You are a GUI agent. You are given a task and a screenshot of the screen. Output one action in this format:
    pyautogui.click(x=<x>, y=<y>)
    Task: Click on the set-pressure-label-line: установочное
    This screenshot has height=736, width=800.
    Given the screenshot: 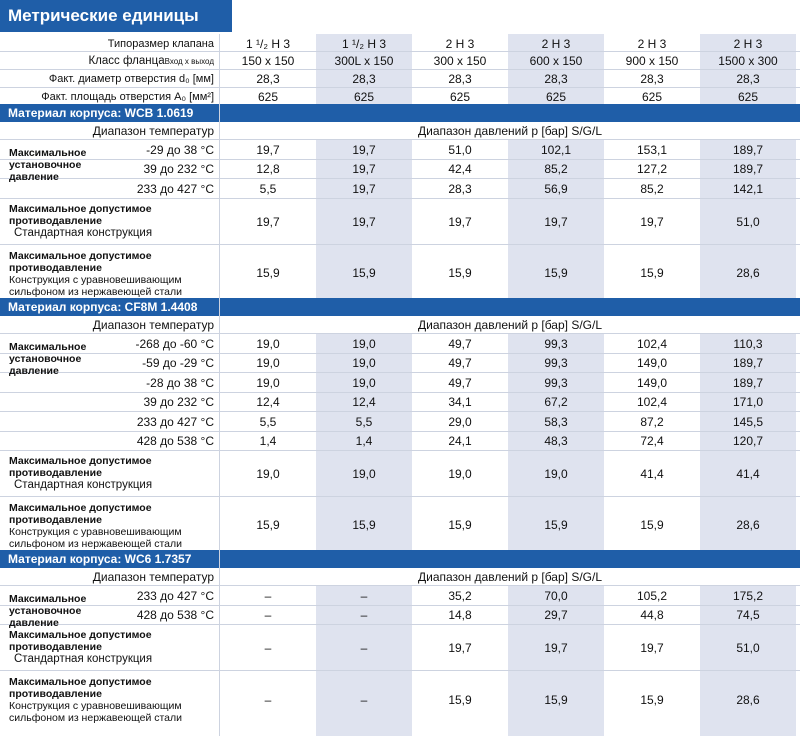 What is the action you would take?
    pyautogui.click(x=45, y=165)
    